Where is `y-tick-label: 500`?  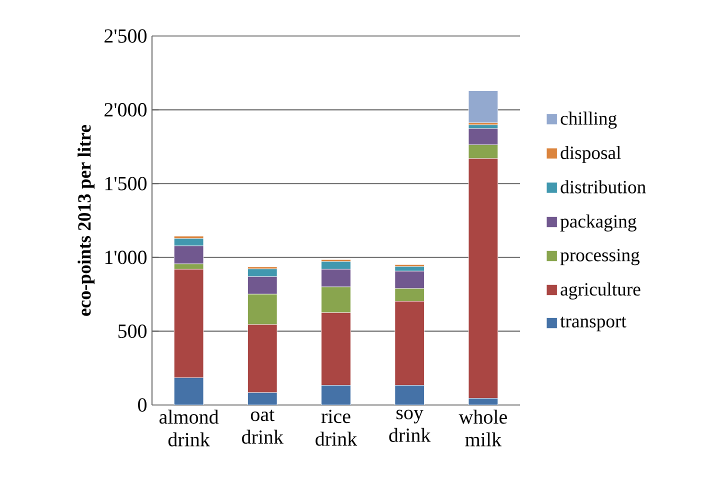
y-tick-label: 500 is located at coordinates (132, 331).